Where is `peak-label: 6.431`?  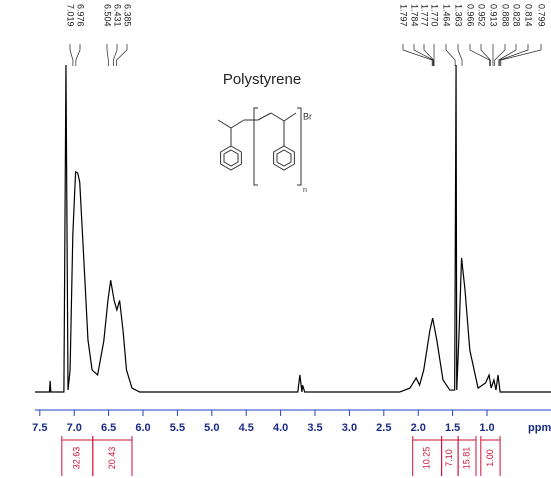
peak-label: 6.431 is located at coordinates (118, 15).